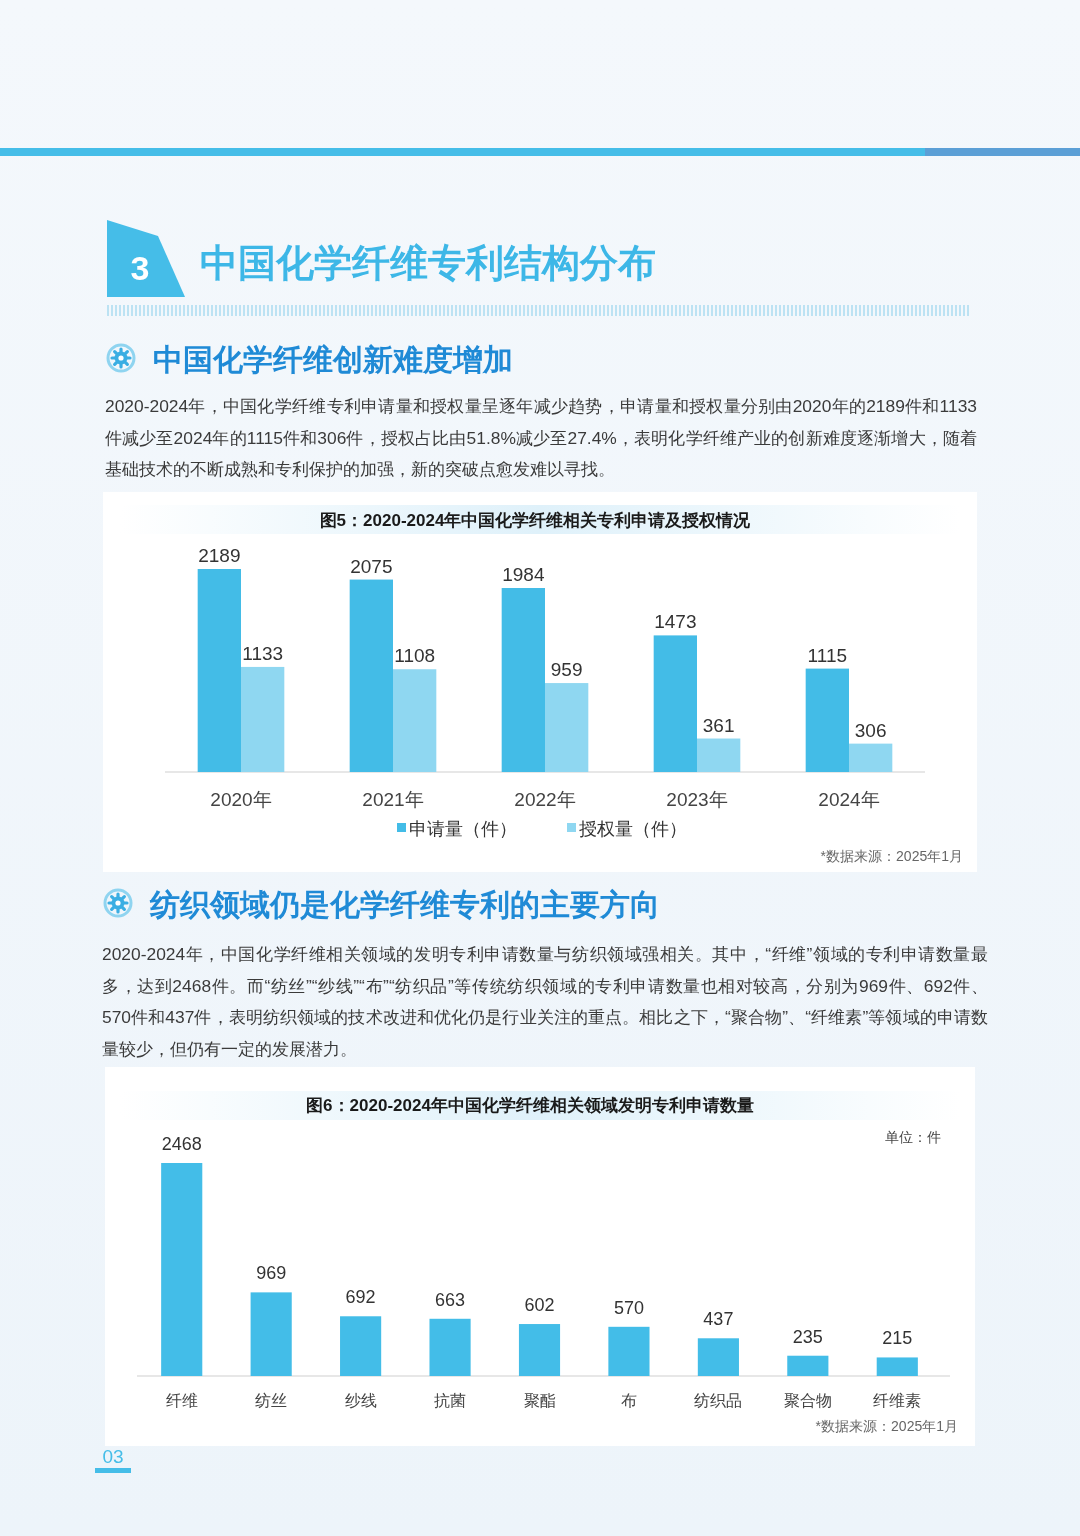 The width and height of the screenshot is (1080, 1536). I want to click on text: 3, so click(140, 268).